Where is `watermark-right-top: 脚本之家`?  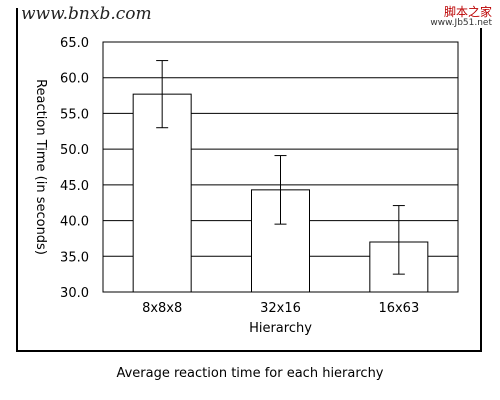
watermark-right-top: 脚本之家 is located at coordinates (467, 11).